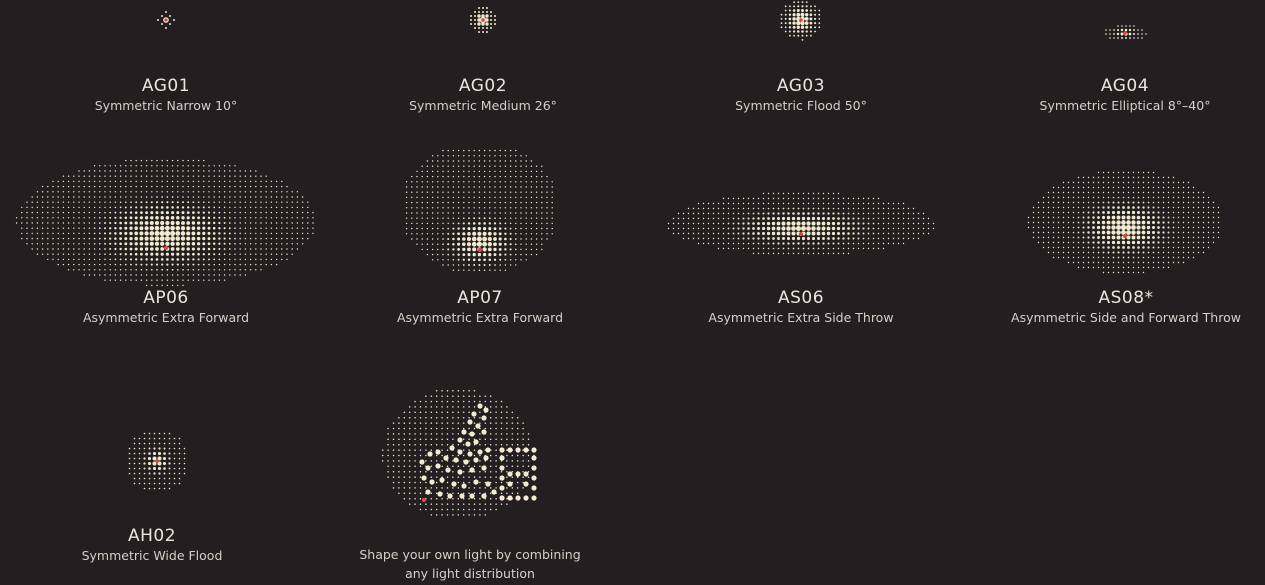  What do you see at coordinates (1123, 222) in the screenshot?
I see `light-pattern-as08` at bounding box center [1123, 222].